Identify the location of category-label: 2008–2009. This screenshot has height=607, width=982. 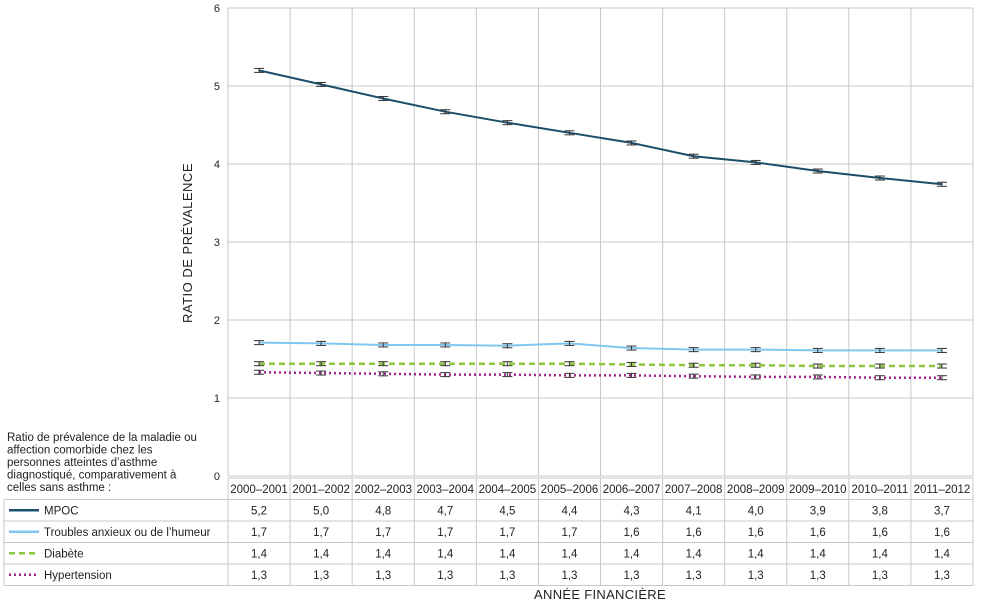
(756, 490).